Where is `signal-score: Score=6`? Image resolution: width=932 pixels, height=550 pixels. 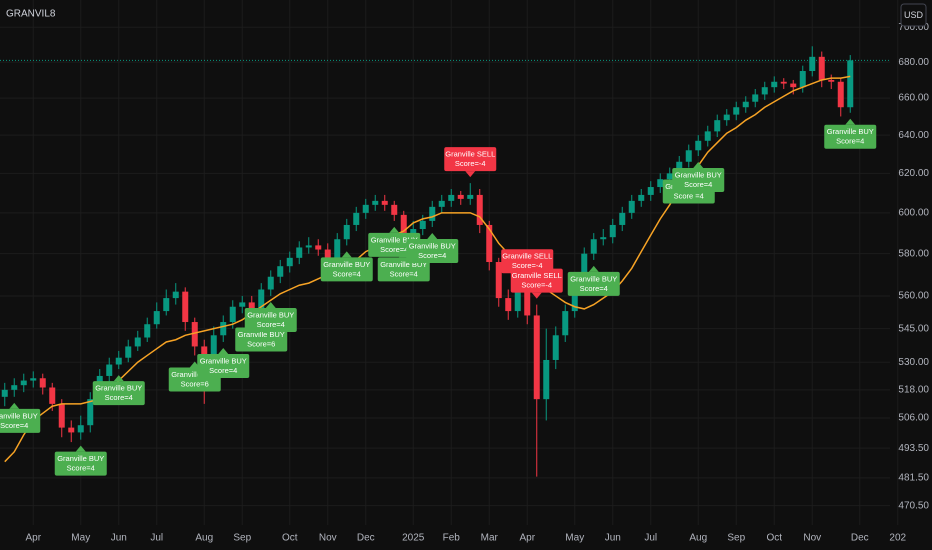
signal-score: Score=6 is located at coordinates (261, 343).